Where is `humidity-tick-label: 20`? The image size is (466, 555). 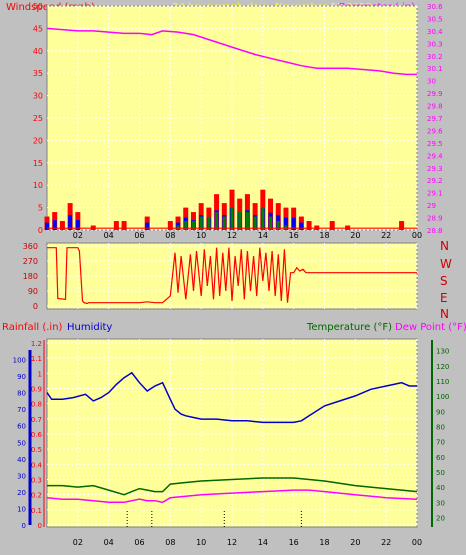 humidity-tick-label: 20 is located at coordinates (21, 493).